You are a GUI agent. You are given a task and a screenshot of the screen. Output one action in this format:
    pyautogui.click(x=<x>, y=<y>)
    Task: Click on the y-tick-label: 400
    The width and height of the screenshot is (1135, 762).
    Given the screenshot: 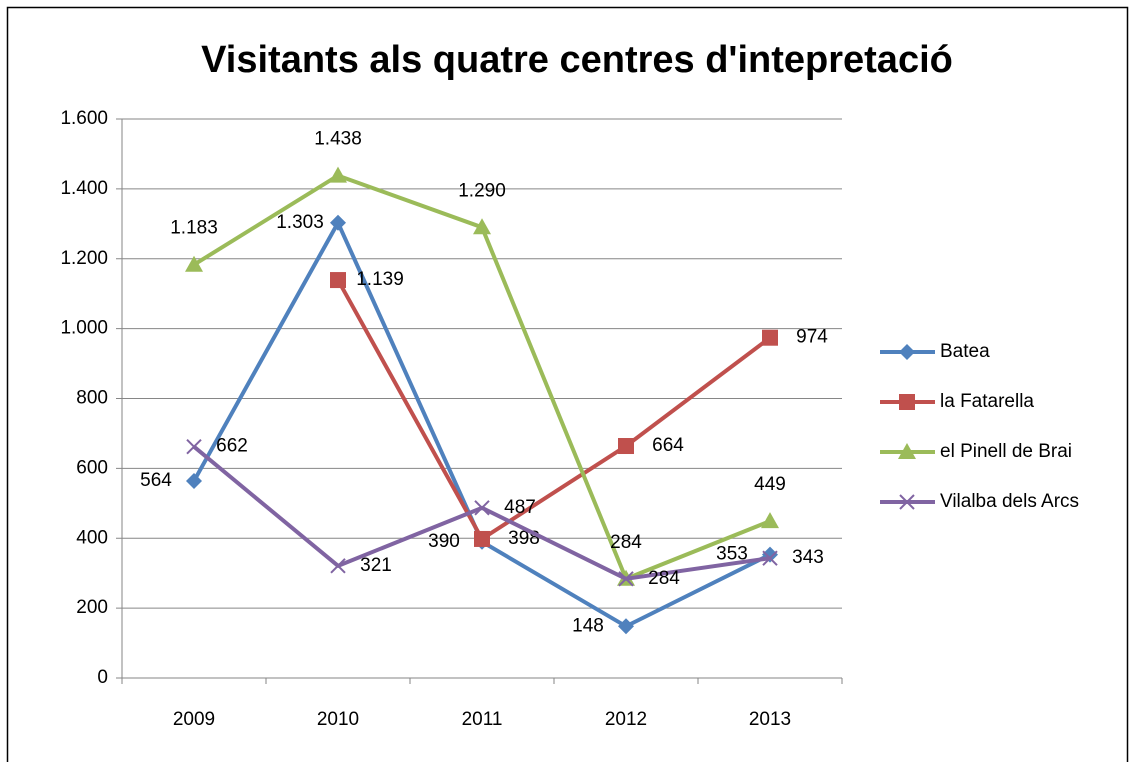 What is the action you would take?
    pyautogui.click(x=92, y=537)
    